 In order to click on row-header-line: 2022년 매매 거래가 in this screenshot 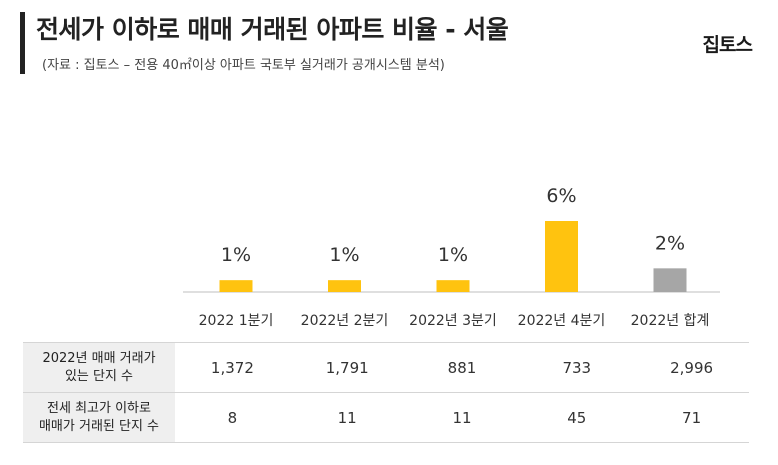, I will do `click(99, 358)`.